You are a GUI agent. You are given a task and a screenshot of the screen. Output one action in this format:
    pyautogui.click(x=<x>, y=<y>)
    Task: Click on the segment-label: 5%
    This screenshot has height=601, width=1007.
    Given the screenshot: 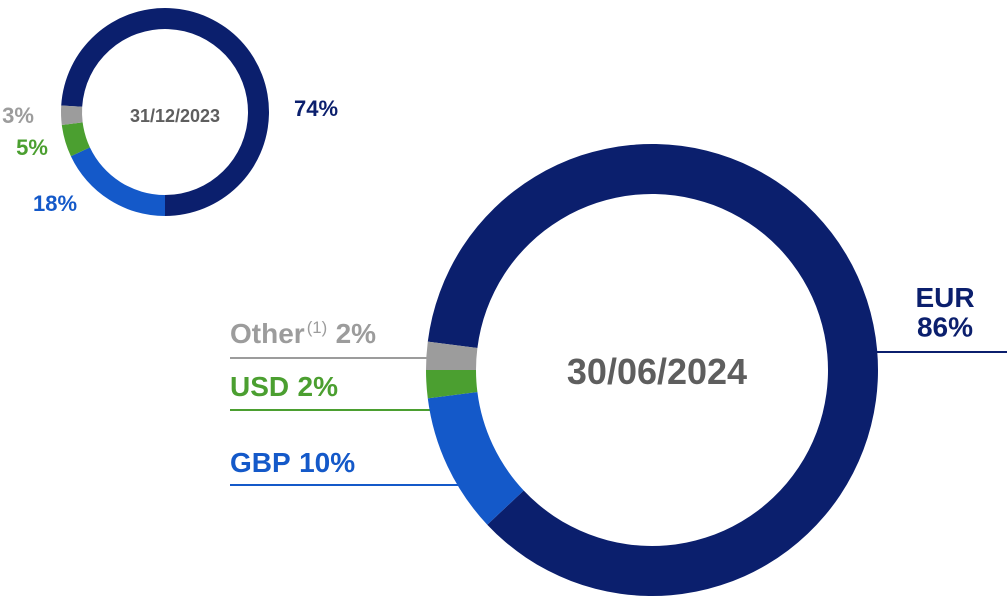 What is the action you would take?
    pyautogui.click(x=32, y=147)
    